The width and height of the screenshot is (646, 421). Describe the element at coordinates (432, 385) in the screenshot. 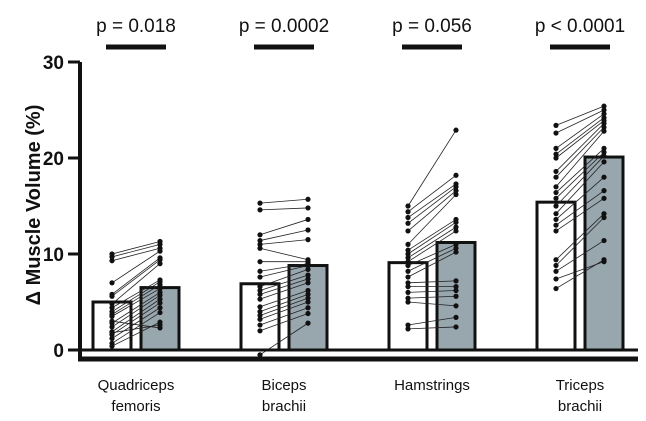

I see `x-tick-label: Hamstrings` at that location.